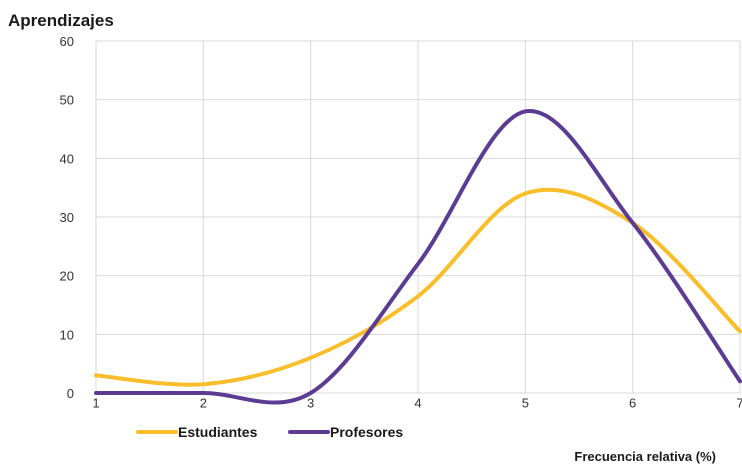  What do you see at coordinates (67, 276) in the screenshot?
I see `y-tick-label: 20` at bounding box center [67, 276].